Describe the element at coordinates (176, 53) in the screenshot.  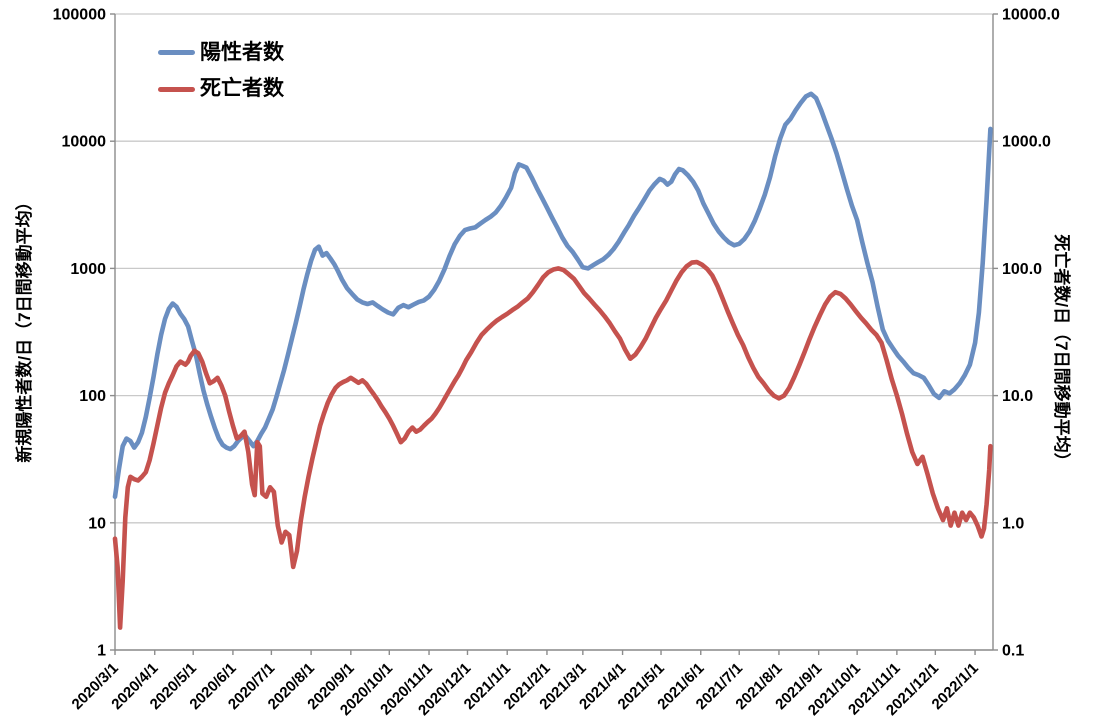
I see `cases-line-swatch-icon` at that location.